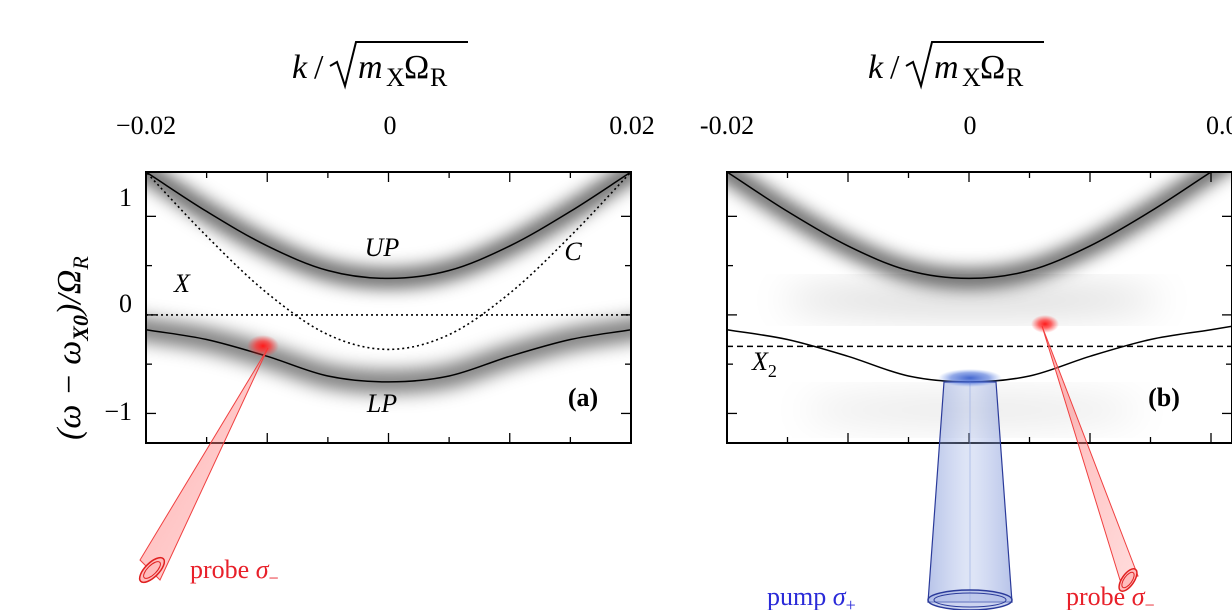 Image resolution: width=1232 pixels, height=610 pixels. What do you see at coordinates (583, 397) in the screenshot?
I see `panel-tag-a: (a)` at bounding box center [583, 397].